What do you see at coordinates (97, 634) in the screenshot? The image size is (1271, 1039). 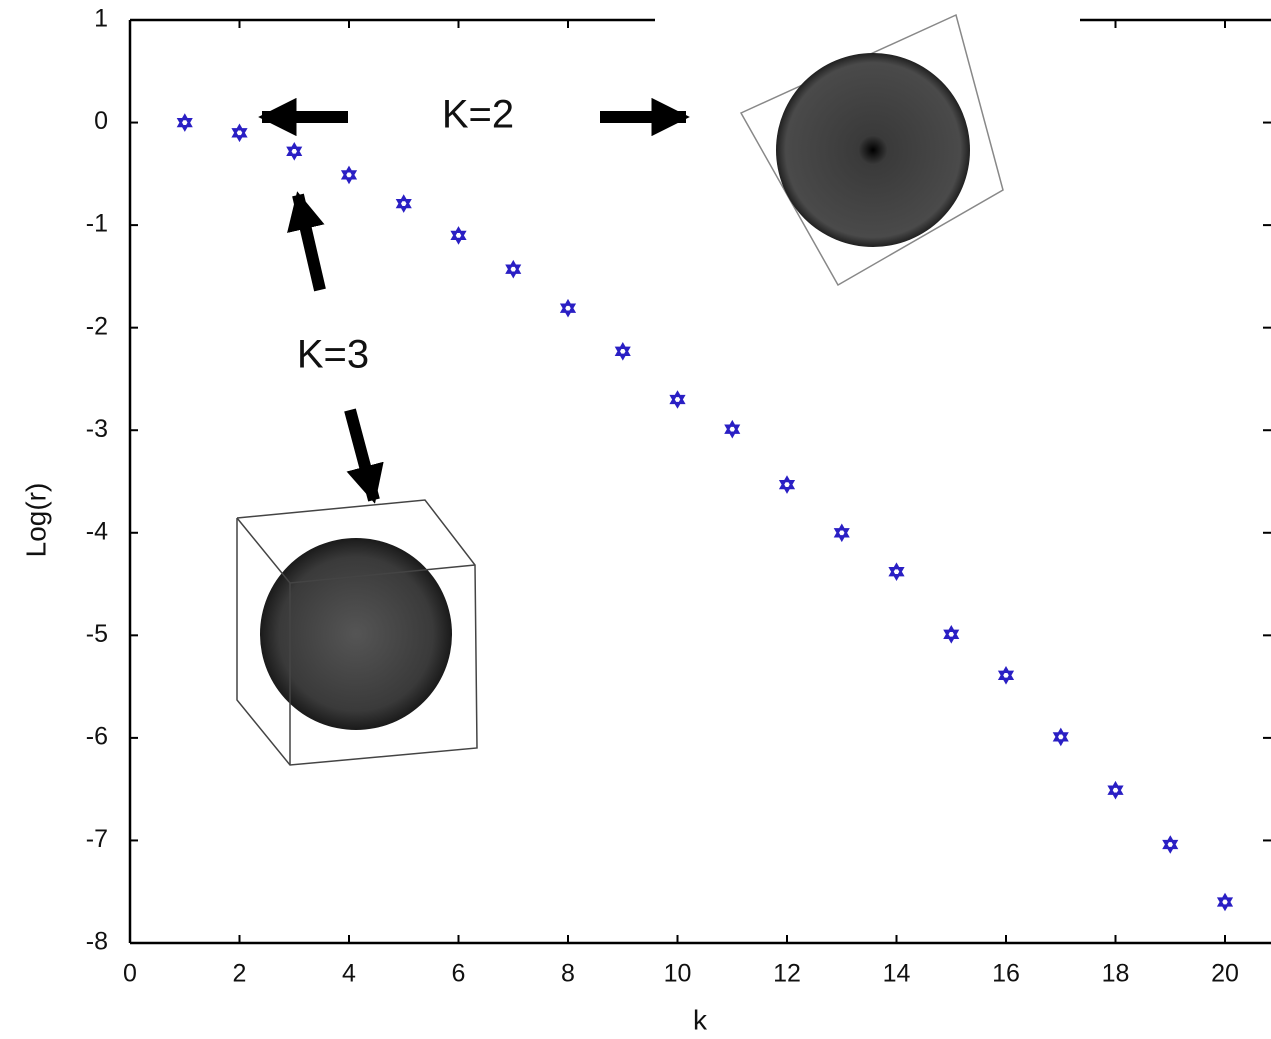 I see `y-tick-label: -5` at bounding box center [97, 634].